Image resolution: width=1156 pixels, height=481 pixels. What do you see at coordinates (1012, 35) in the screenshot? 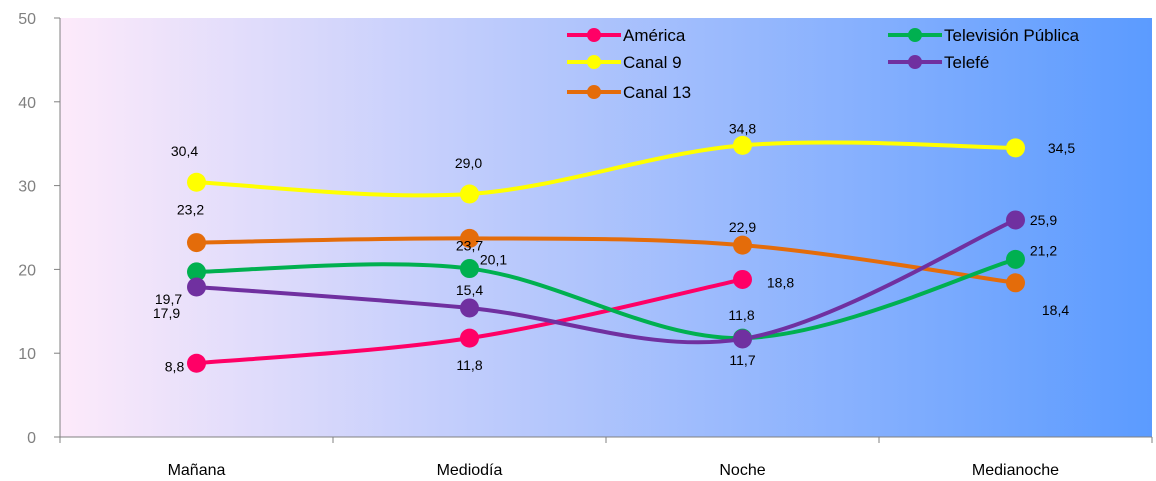
I see `legend-label-television-publica: Televisión Pública` at bounding box center [1012, 35].